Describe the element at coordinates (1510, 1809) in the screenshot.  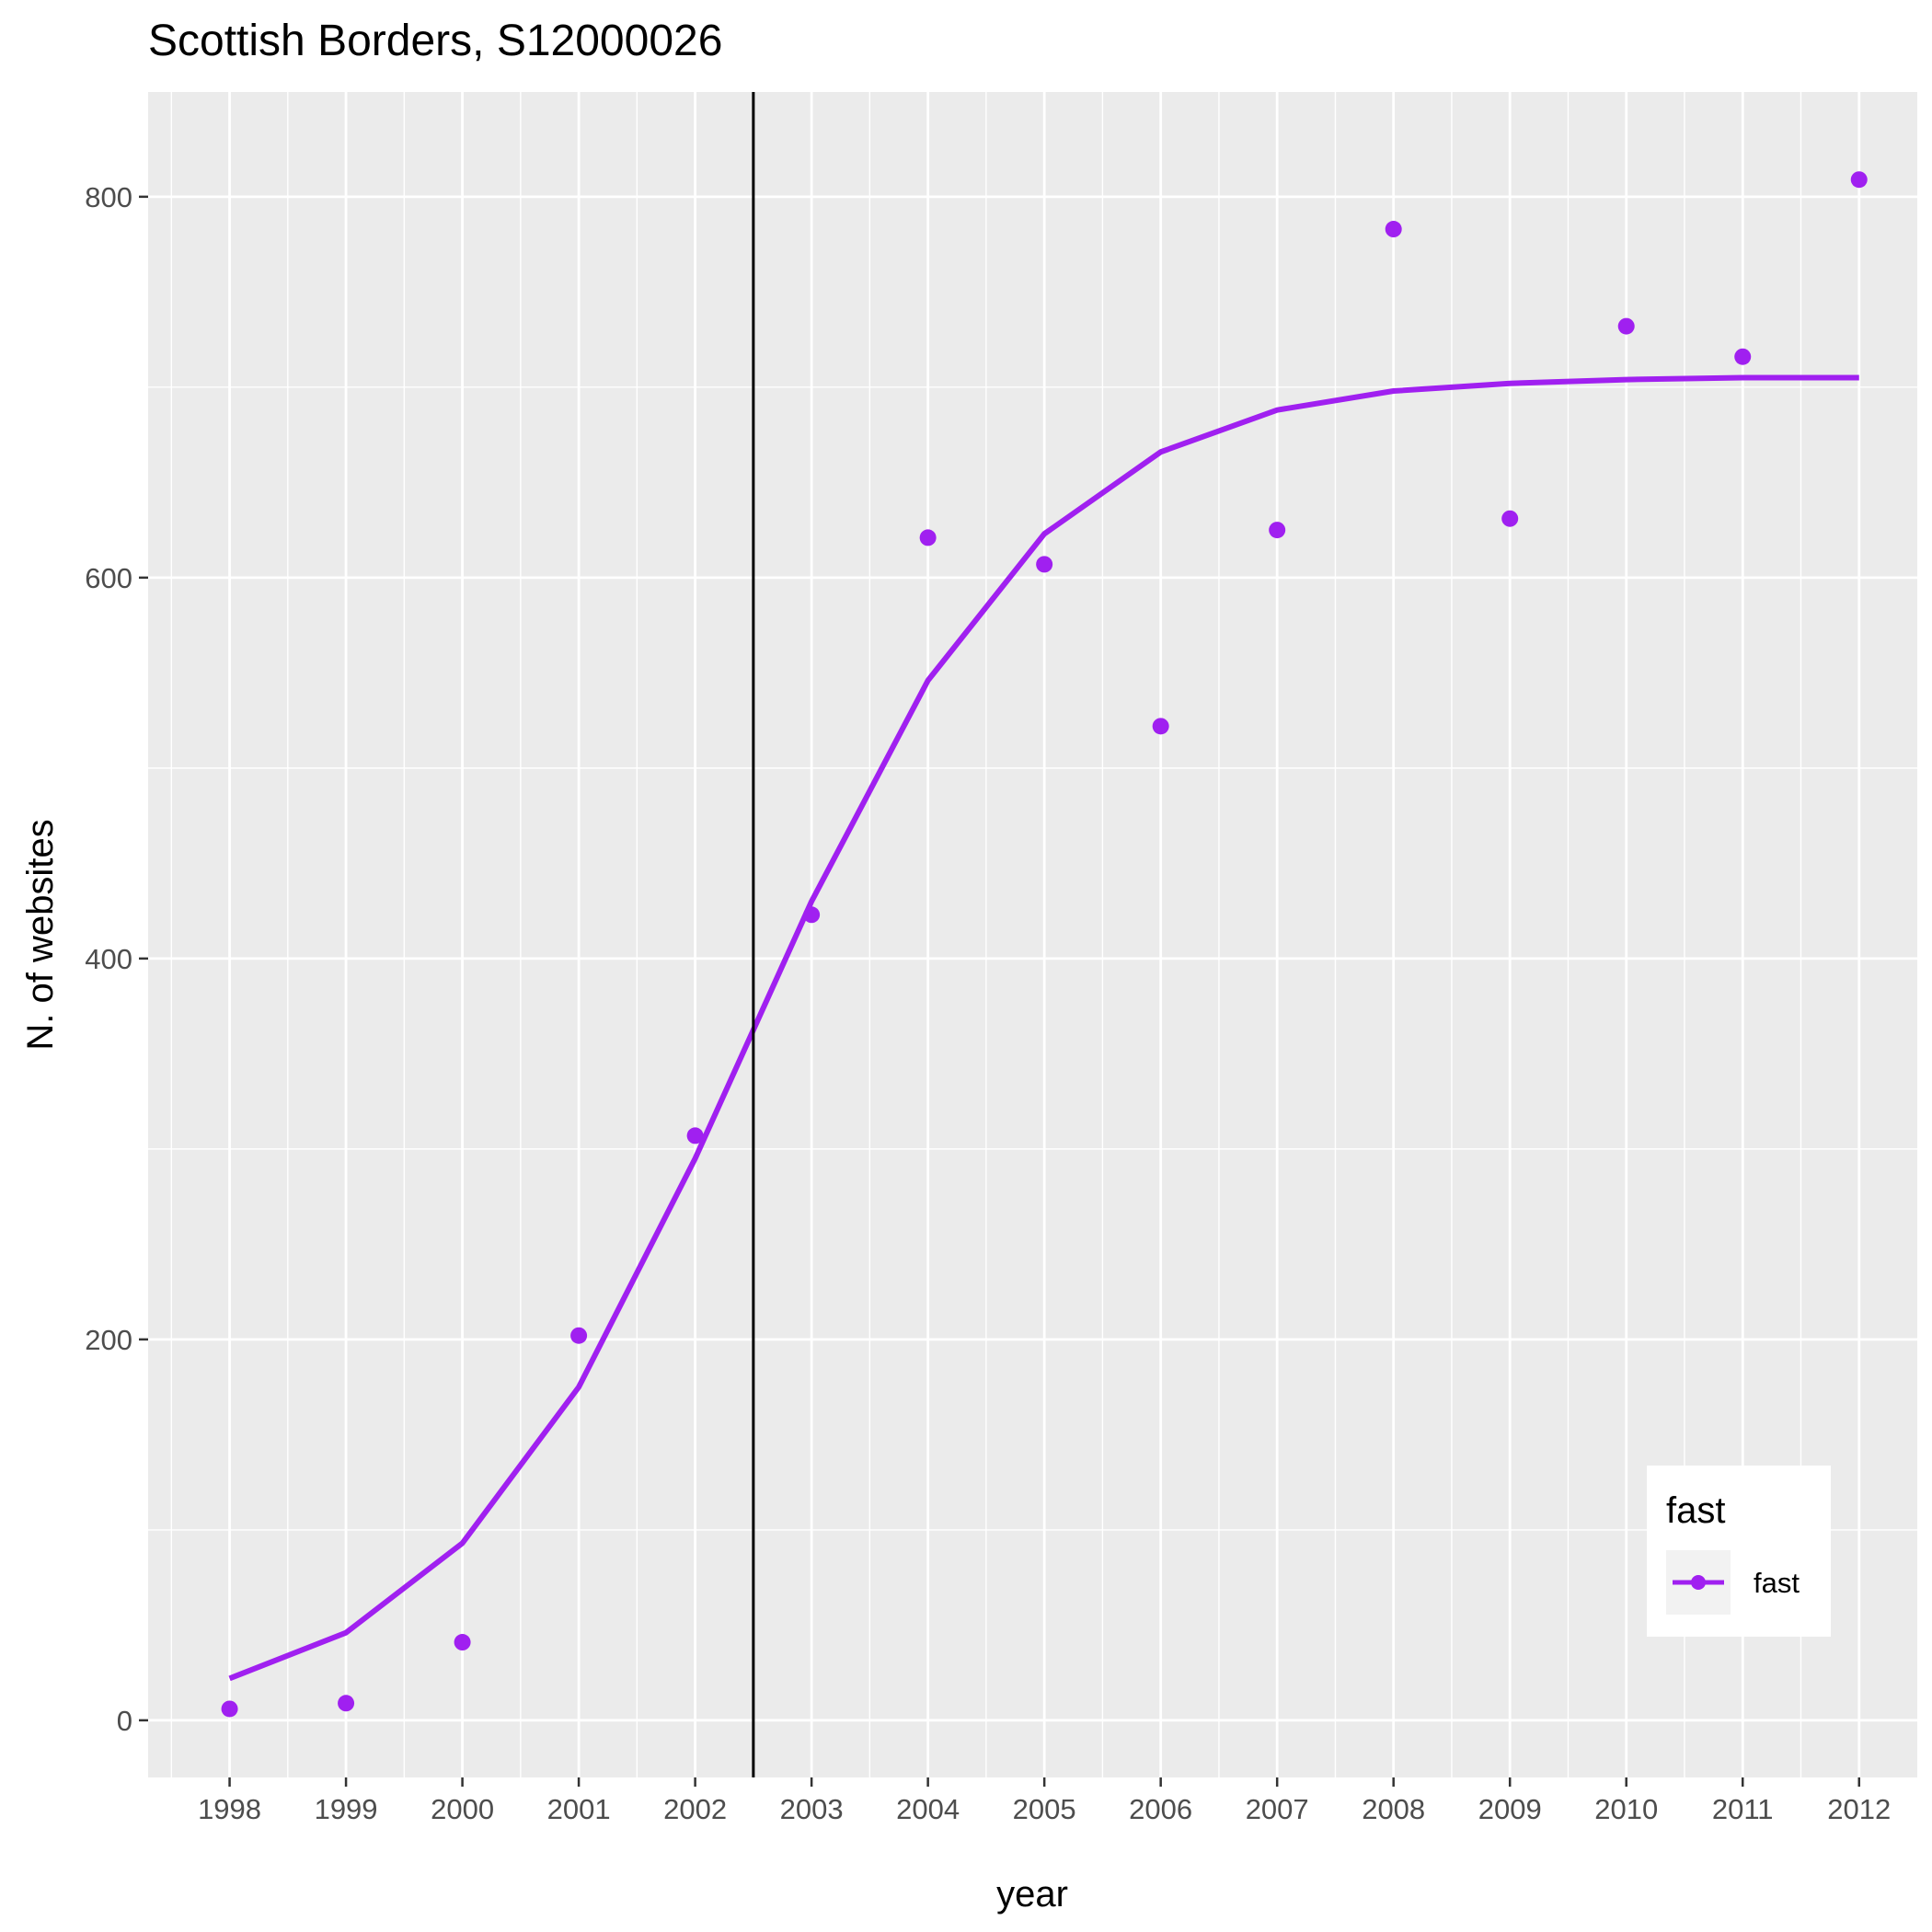
I see `x-tick-label: 2009` at that location.